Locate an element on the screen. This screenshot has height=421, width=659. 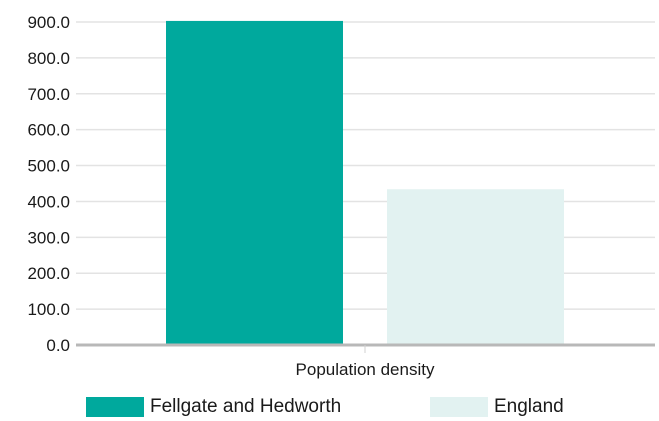
y-tick-label: 800.0 is located at coordinates (48, 58).